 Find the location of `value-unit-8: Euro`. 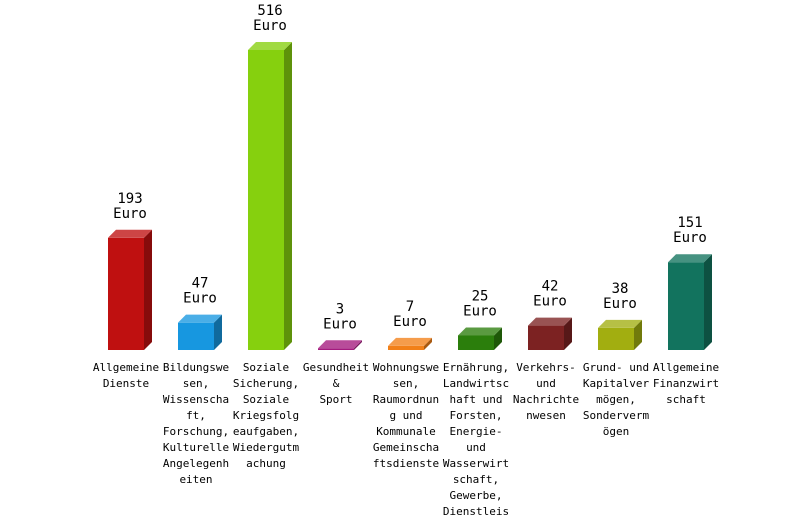

value-unit-8: Euro is located at coordinates (690, 238).